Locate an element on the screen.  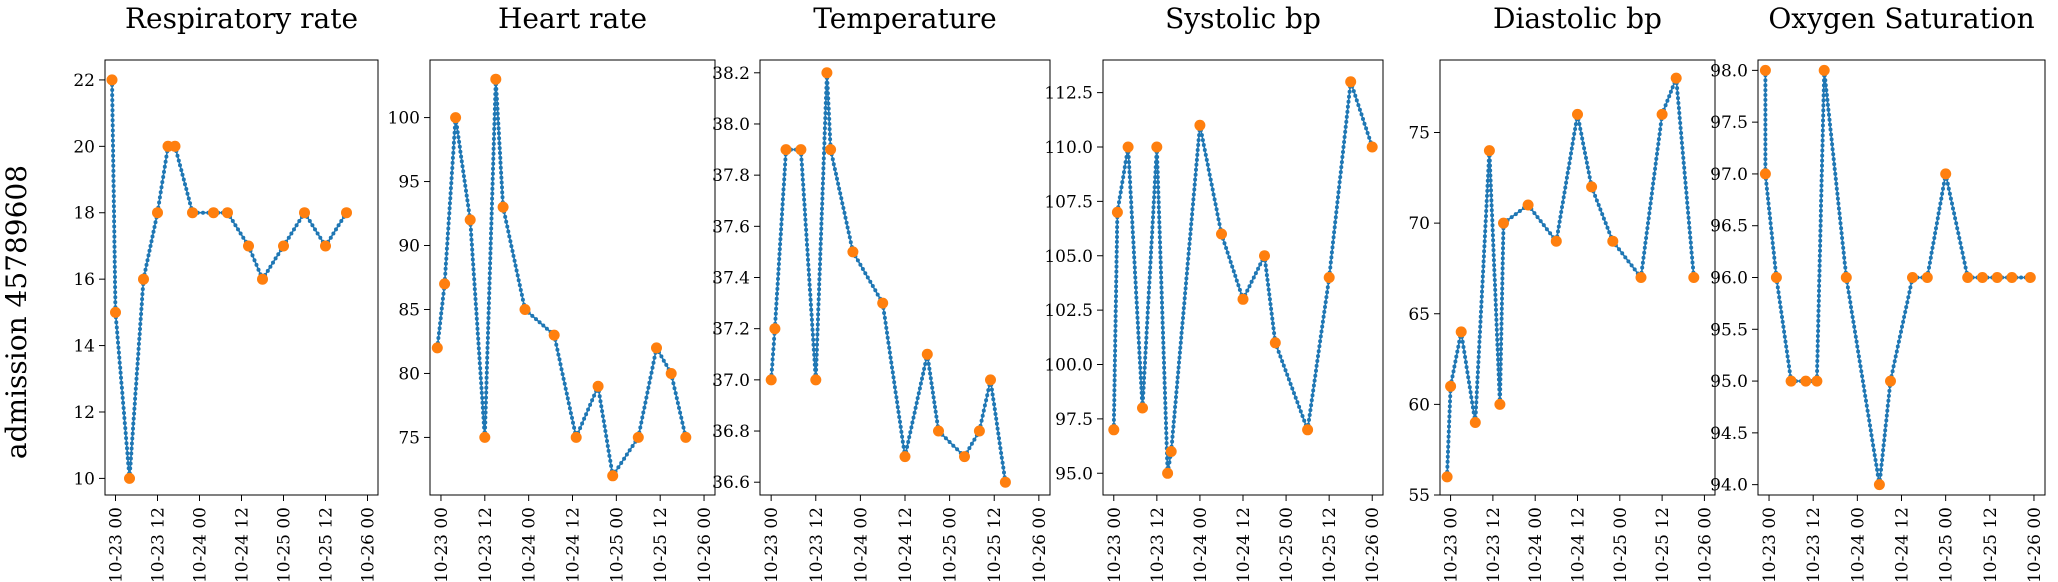
chart-title: Respiratory rate is located at coordinates (241, 18).